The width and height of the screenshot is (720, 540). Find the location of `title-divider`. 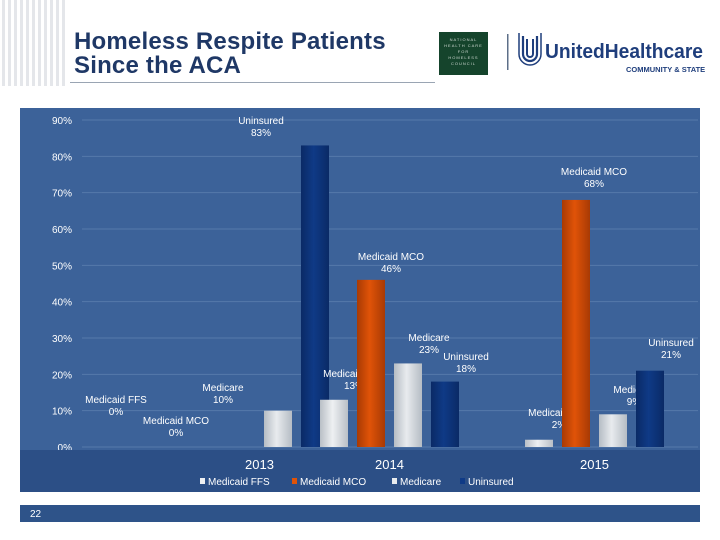

title-divider is located at coordinates (252, 82).